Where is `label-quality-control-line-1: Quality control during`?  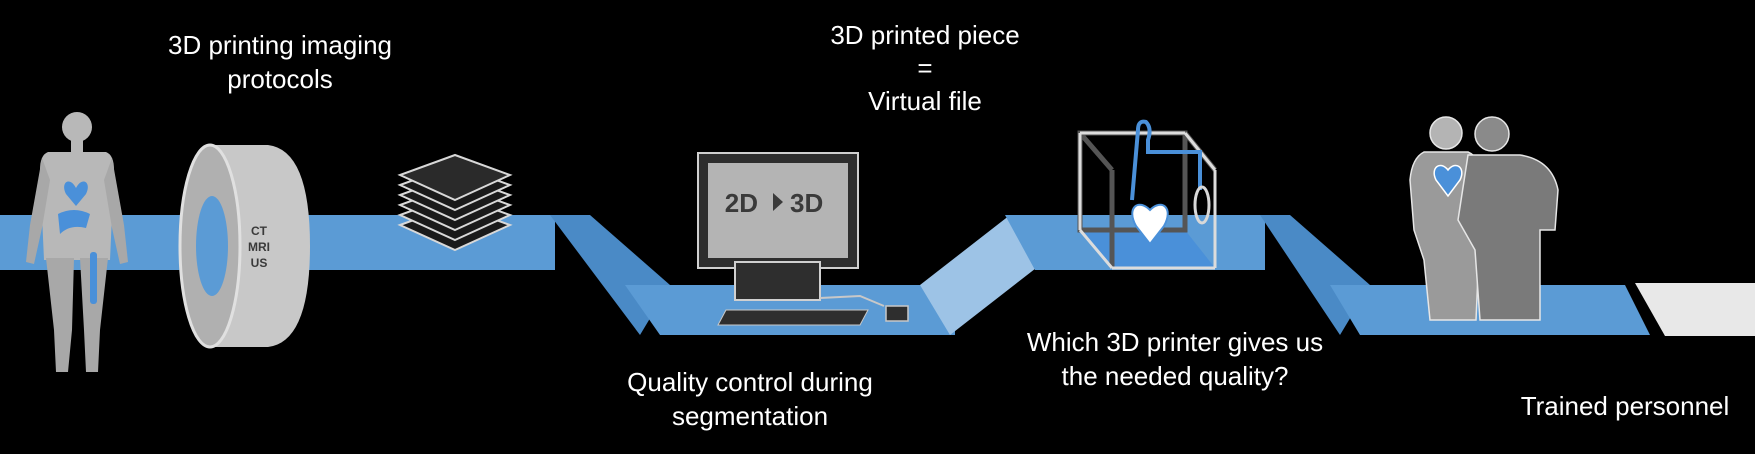
label-quality-control-line-1: Quality control during is located at coordinates (750, 382).